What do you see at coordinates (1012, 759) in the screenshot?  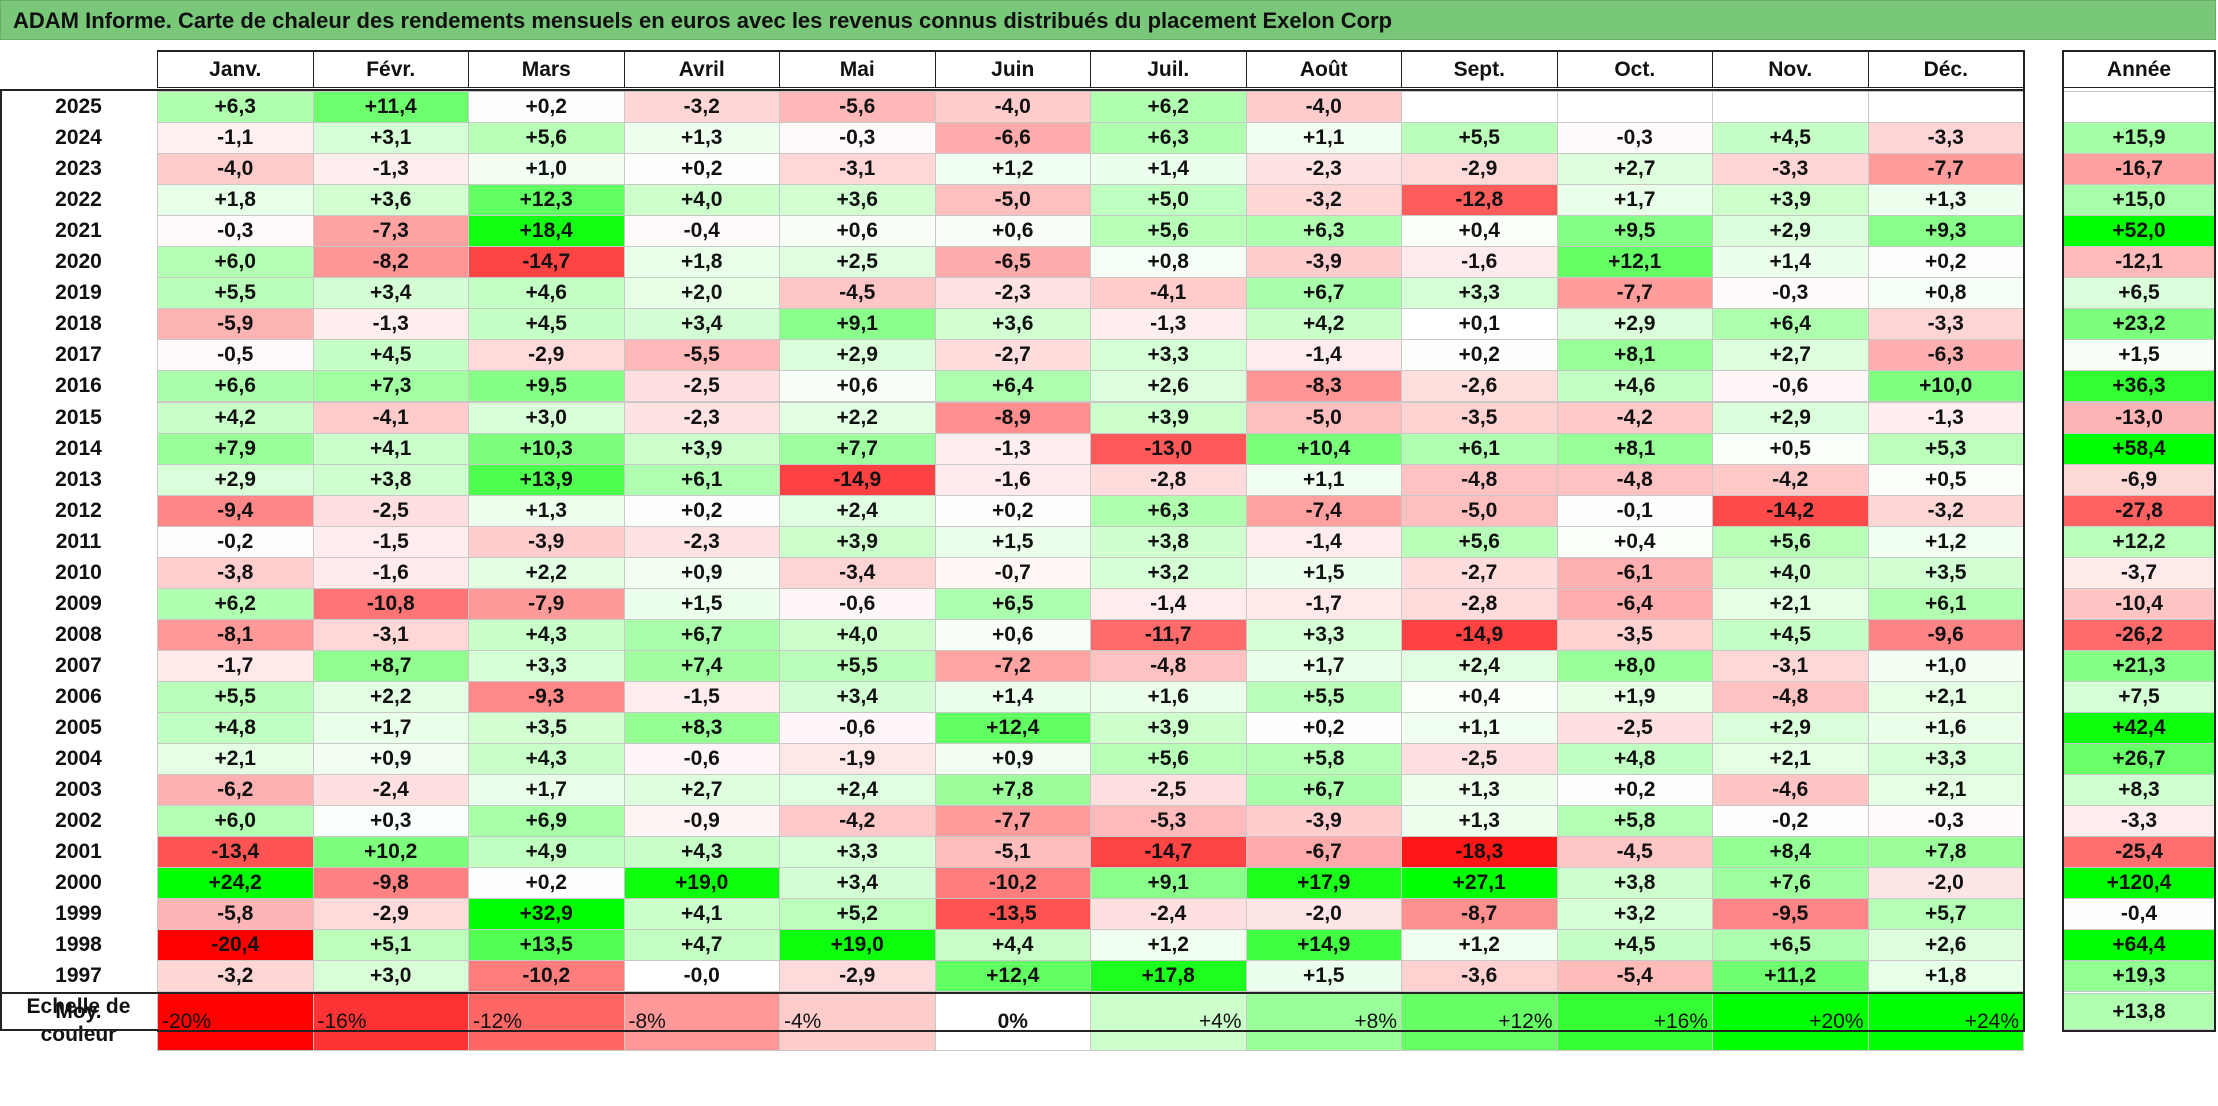 I see `heatmap-cell: +0,9` at bounding box center [1012, 759].